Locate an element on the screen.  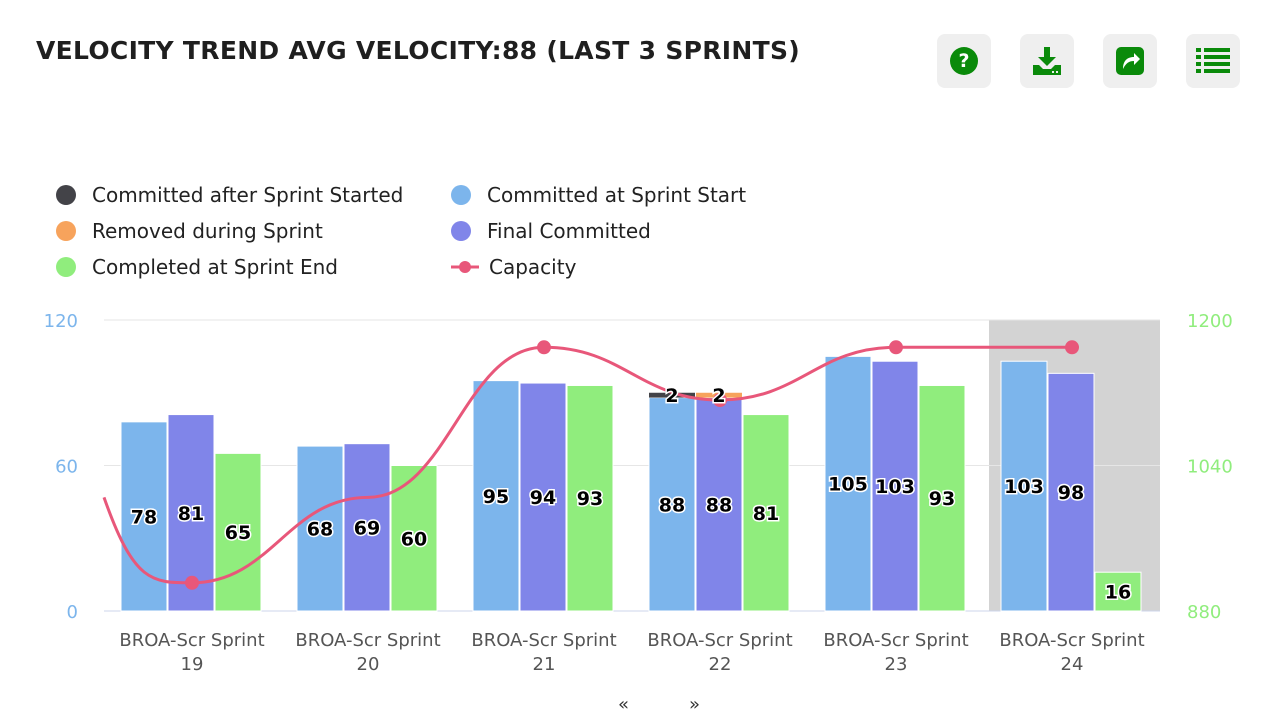
next-page-button: » is located at coordinates (695, 704).